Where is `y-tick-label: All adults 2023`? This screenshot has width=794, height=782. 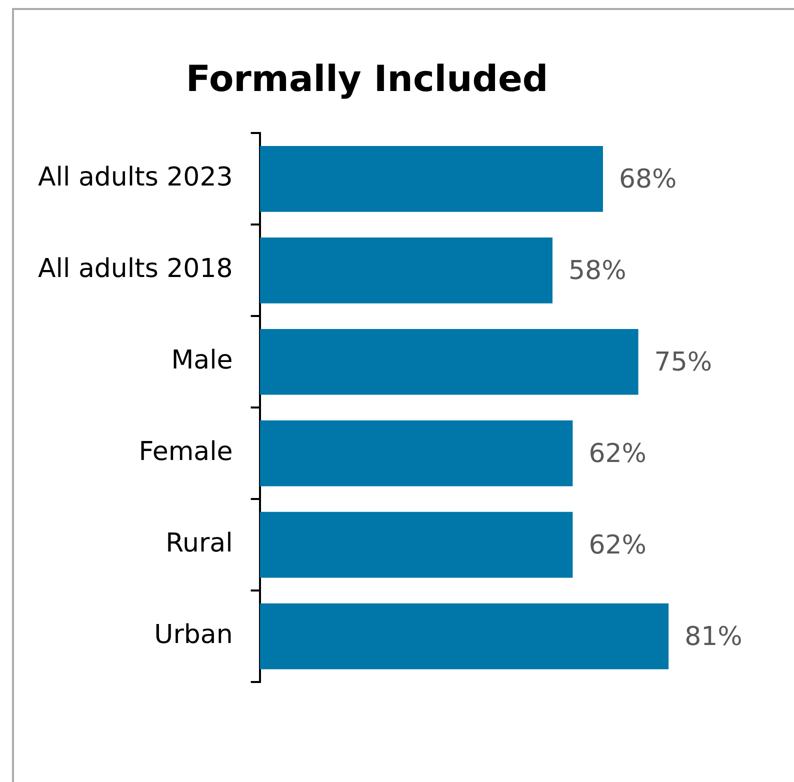 y-tick-label: All adults 2023 is located at coordinates (135, 177).